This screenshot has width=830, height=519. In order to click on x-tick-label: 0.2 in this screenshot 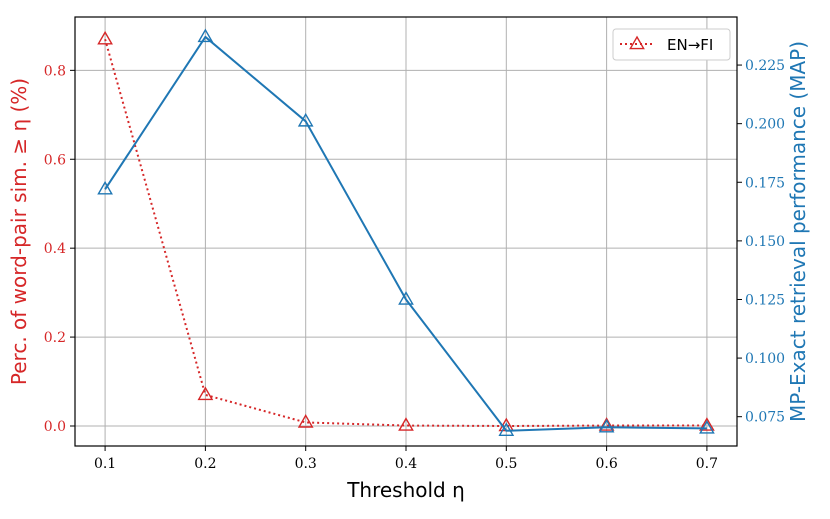, I will do `click(205, 464)`.